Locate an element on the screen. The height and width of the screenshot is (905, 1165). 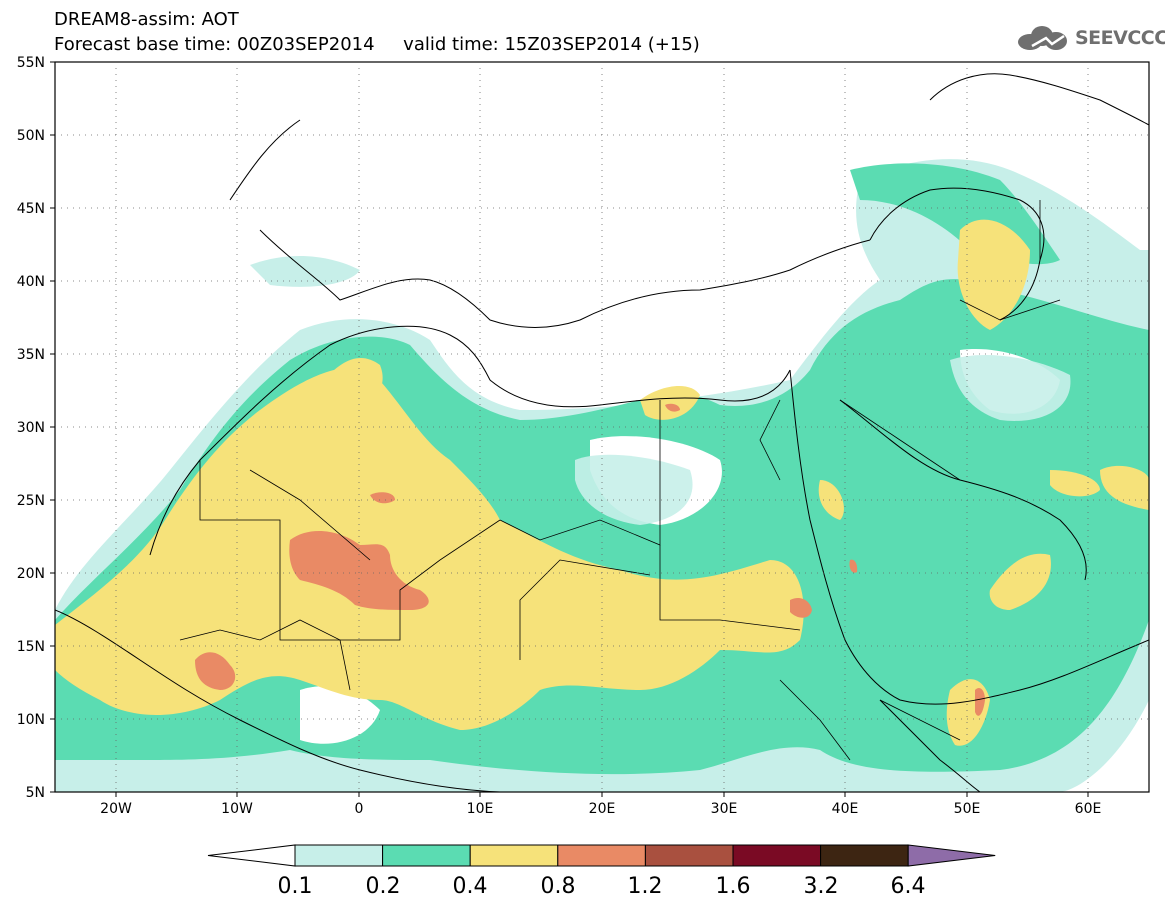
lat-label: 15N is located at coordinates (31, 647).